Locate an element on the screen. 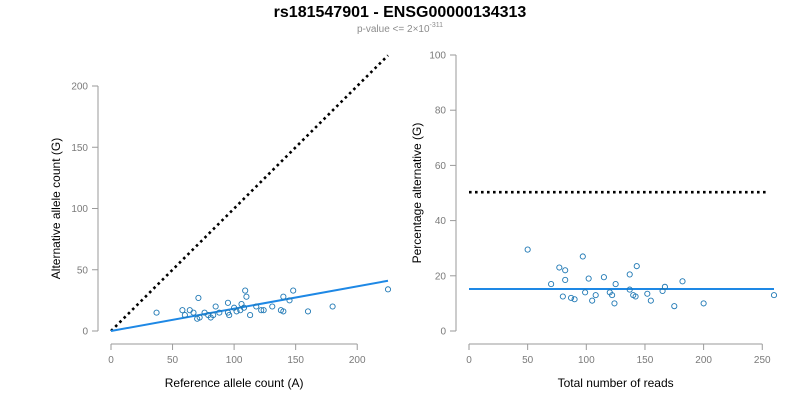  y-tick-label: 150 is located at coordinates (79, 148).